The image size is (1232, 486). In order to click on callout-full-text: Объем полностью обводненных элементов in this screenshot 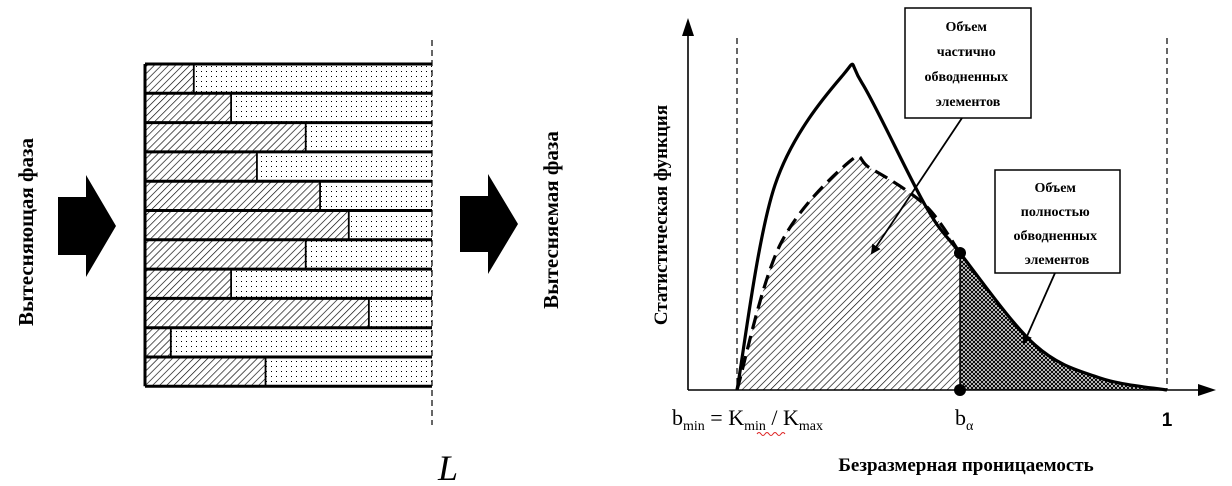, I will do `click(1057, 224)`.